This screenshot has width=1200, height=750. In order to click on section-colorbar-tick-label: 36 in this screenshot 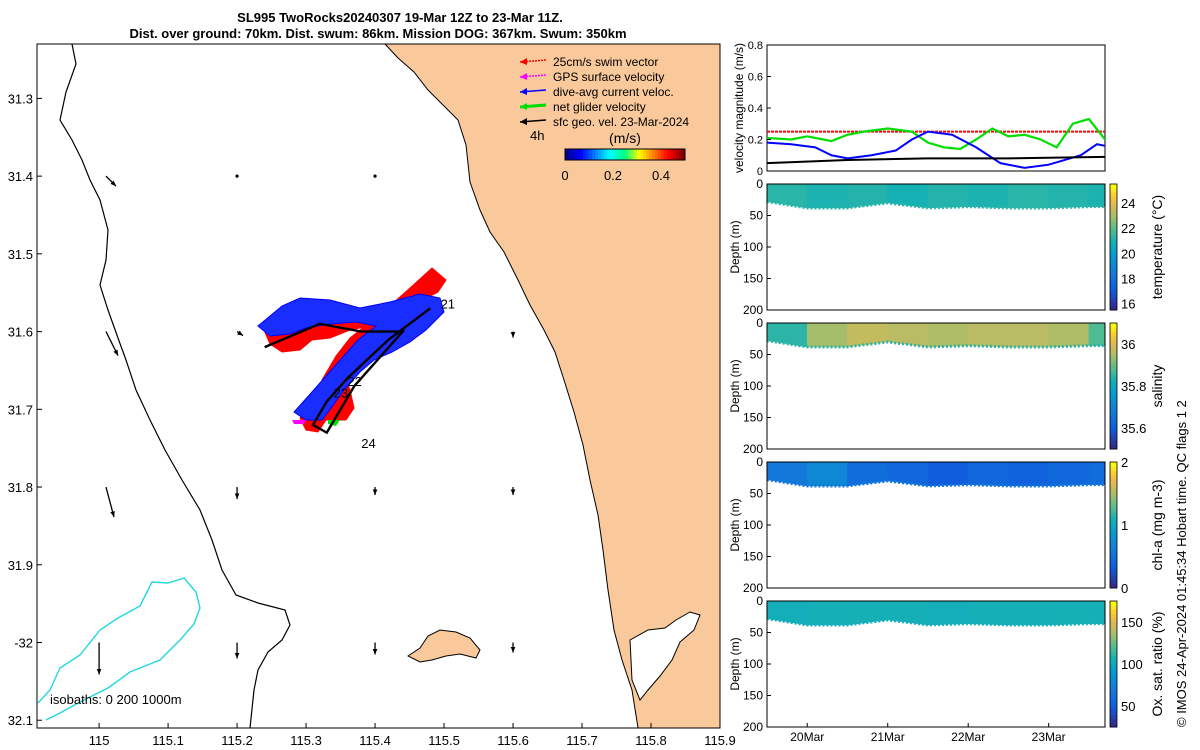, I will do `click(1128, 344)`.